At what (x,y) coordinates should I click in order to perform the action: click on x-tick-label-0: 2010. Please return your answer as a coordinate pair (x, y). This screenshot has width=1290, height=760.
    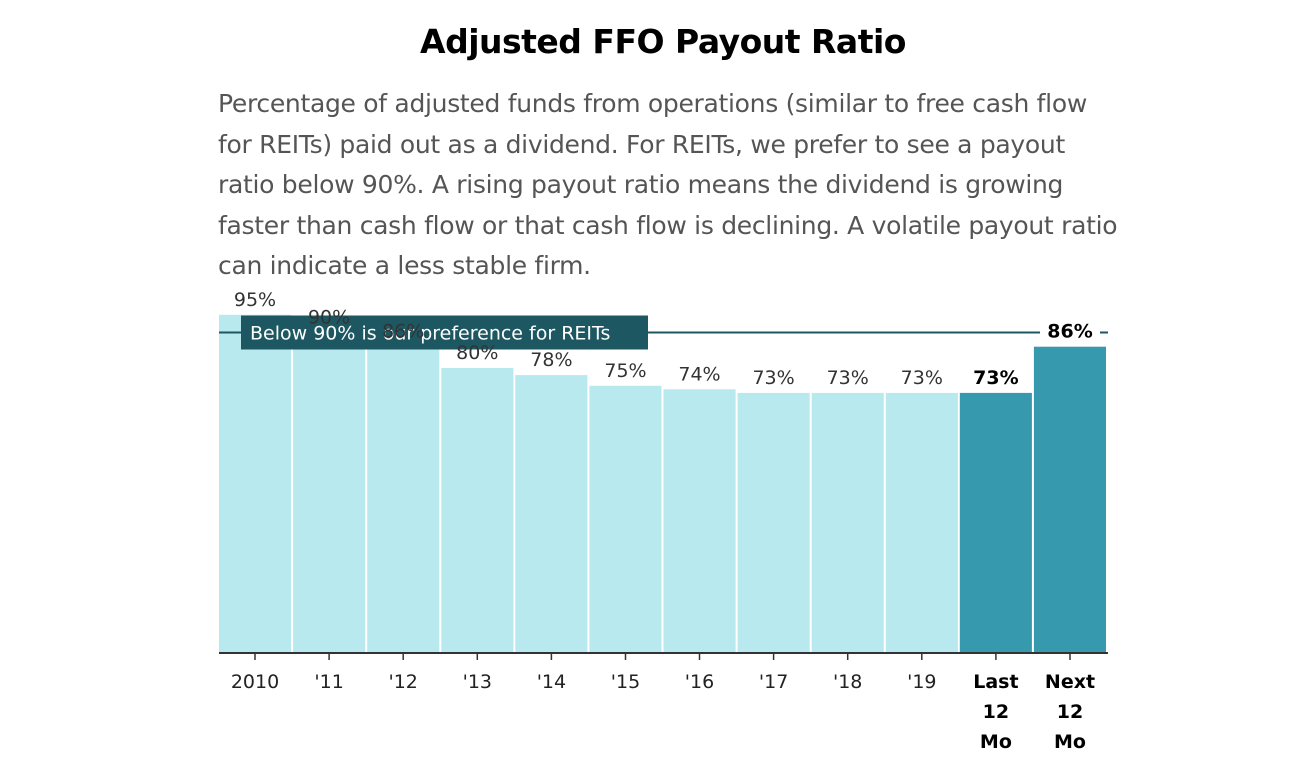
    Looking at the image, I should click on (255, 682).